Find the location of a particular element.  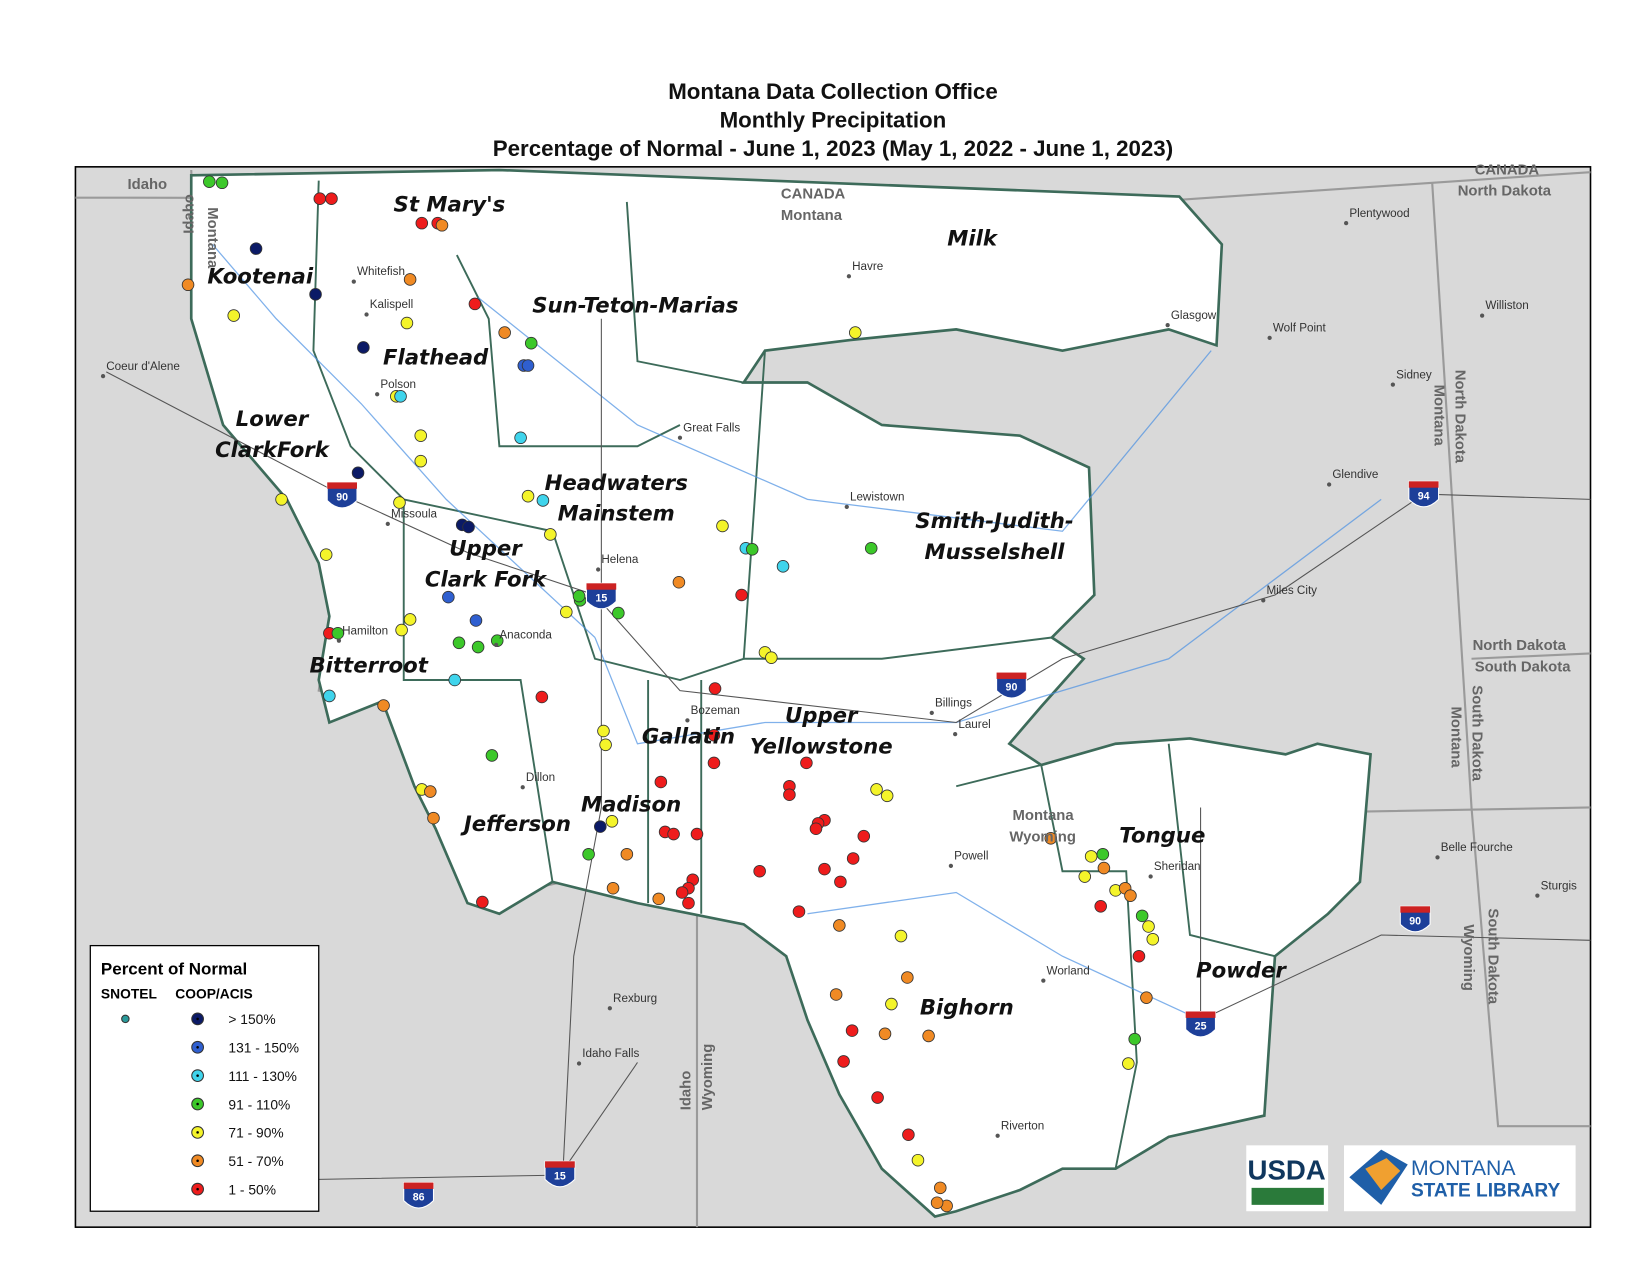

place-label: Rexburg is located at coordinates (635, 998).